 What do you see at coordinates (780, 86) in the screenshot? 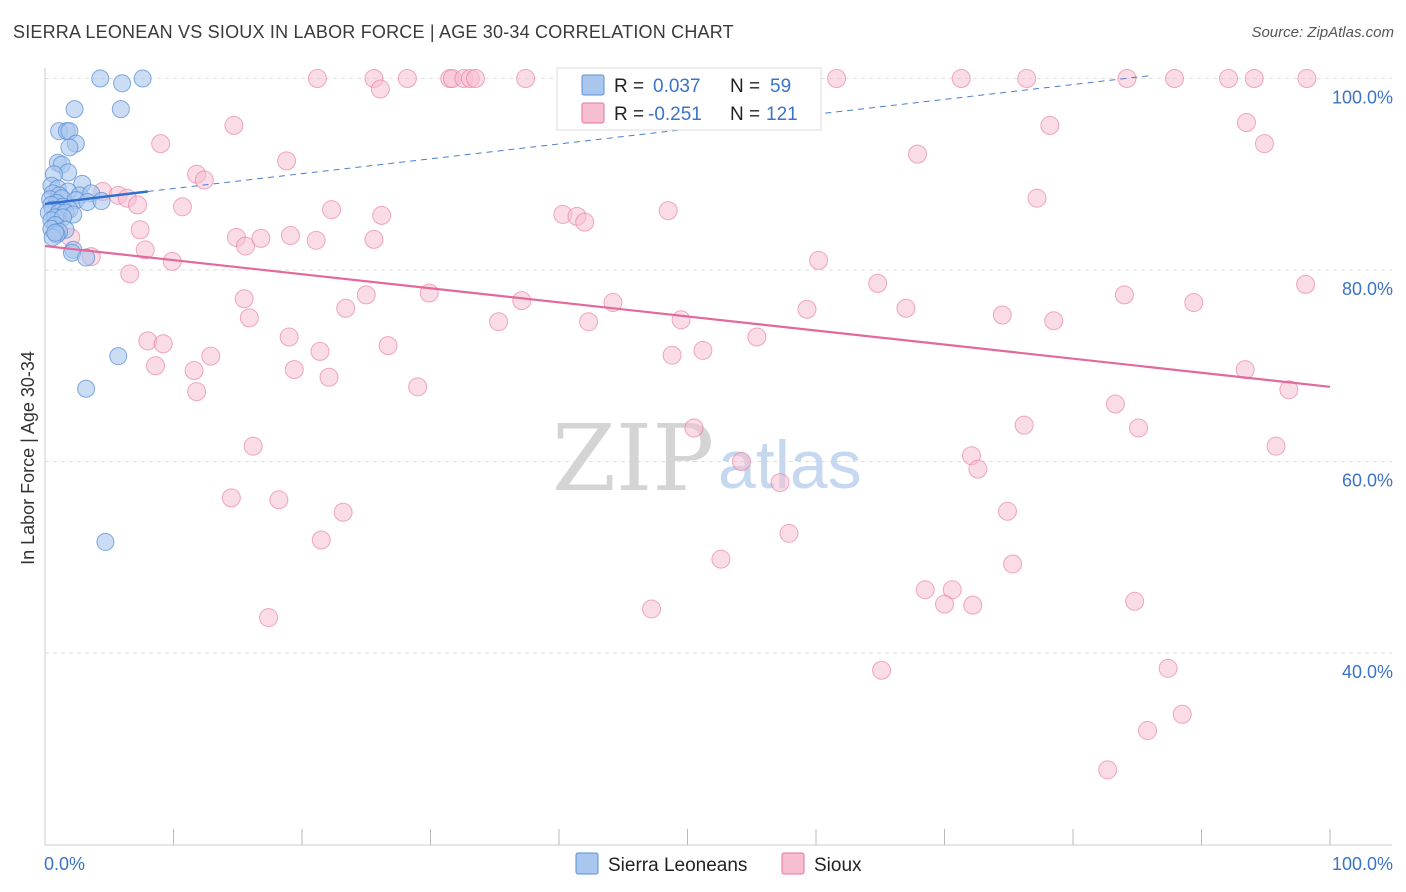
I see `legend-n-value-1: 59` at bounding box center [780, 86].